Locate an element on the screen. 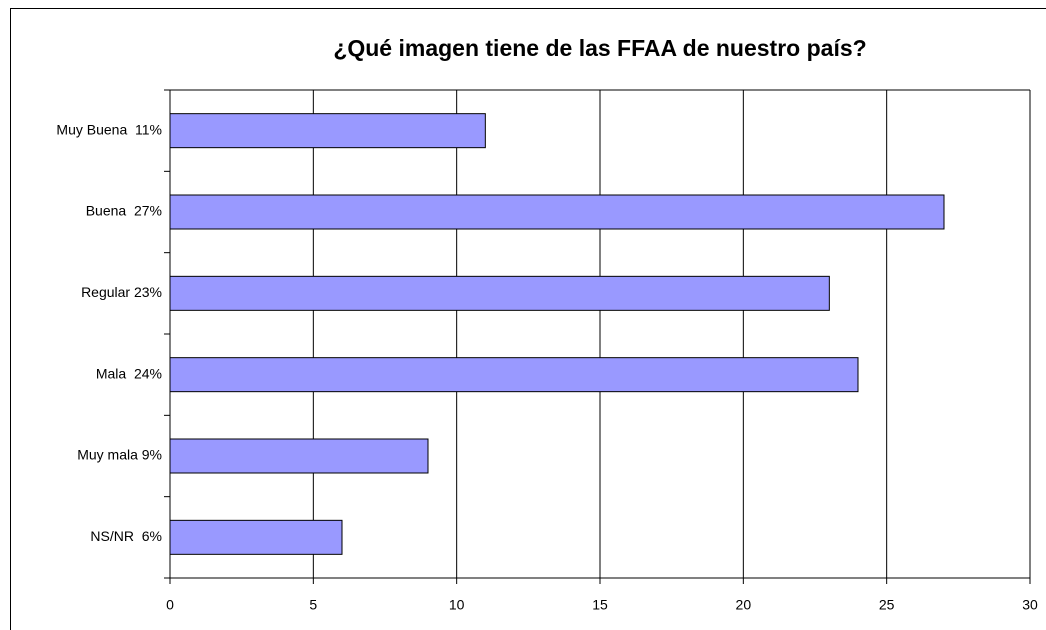 The image size is (1046, 630). y-tick-label: Mala 24% is located at coordinates (129, 373).